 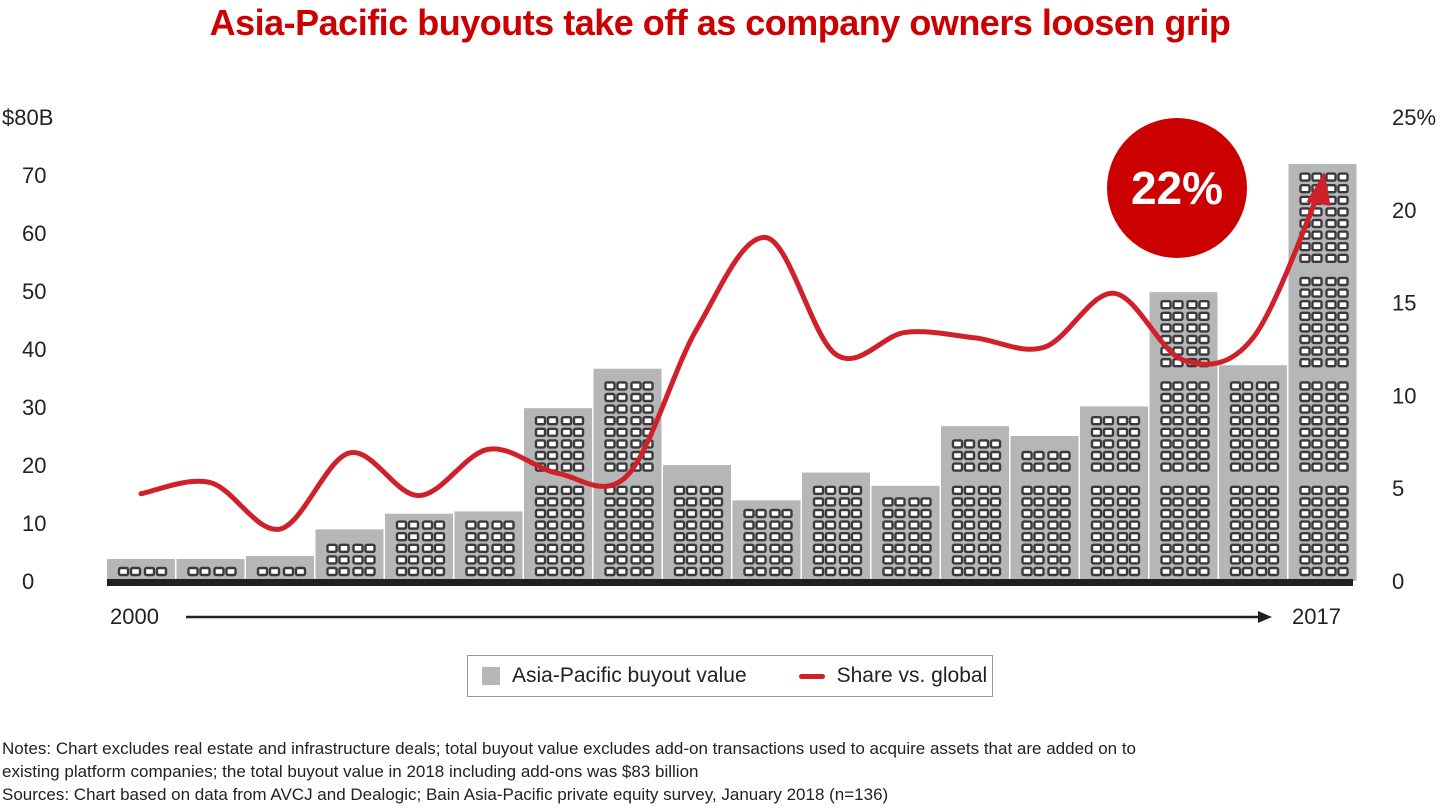 What do you see at coordinates (1398, 581) in the screenshot?
I see `right-tick-label: 0` at bounding box center [1398, 581].